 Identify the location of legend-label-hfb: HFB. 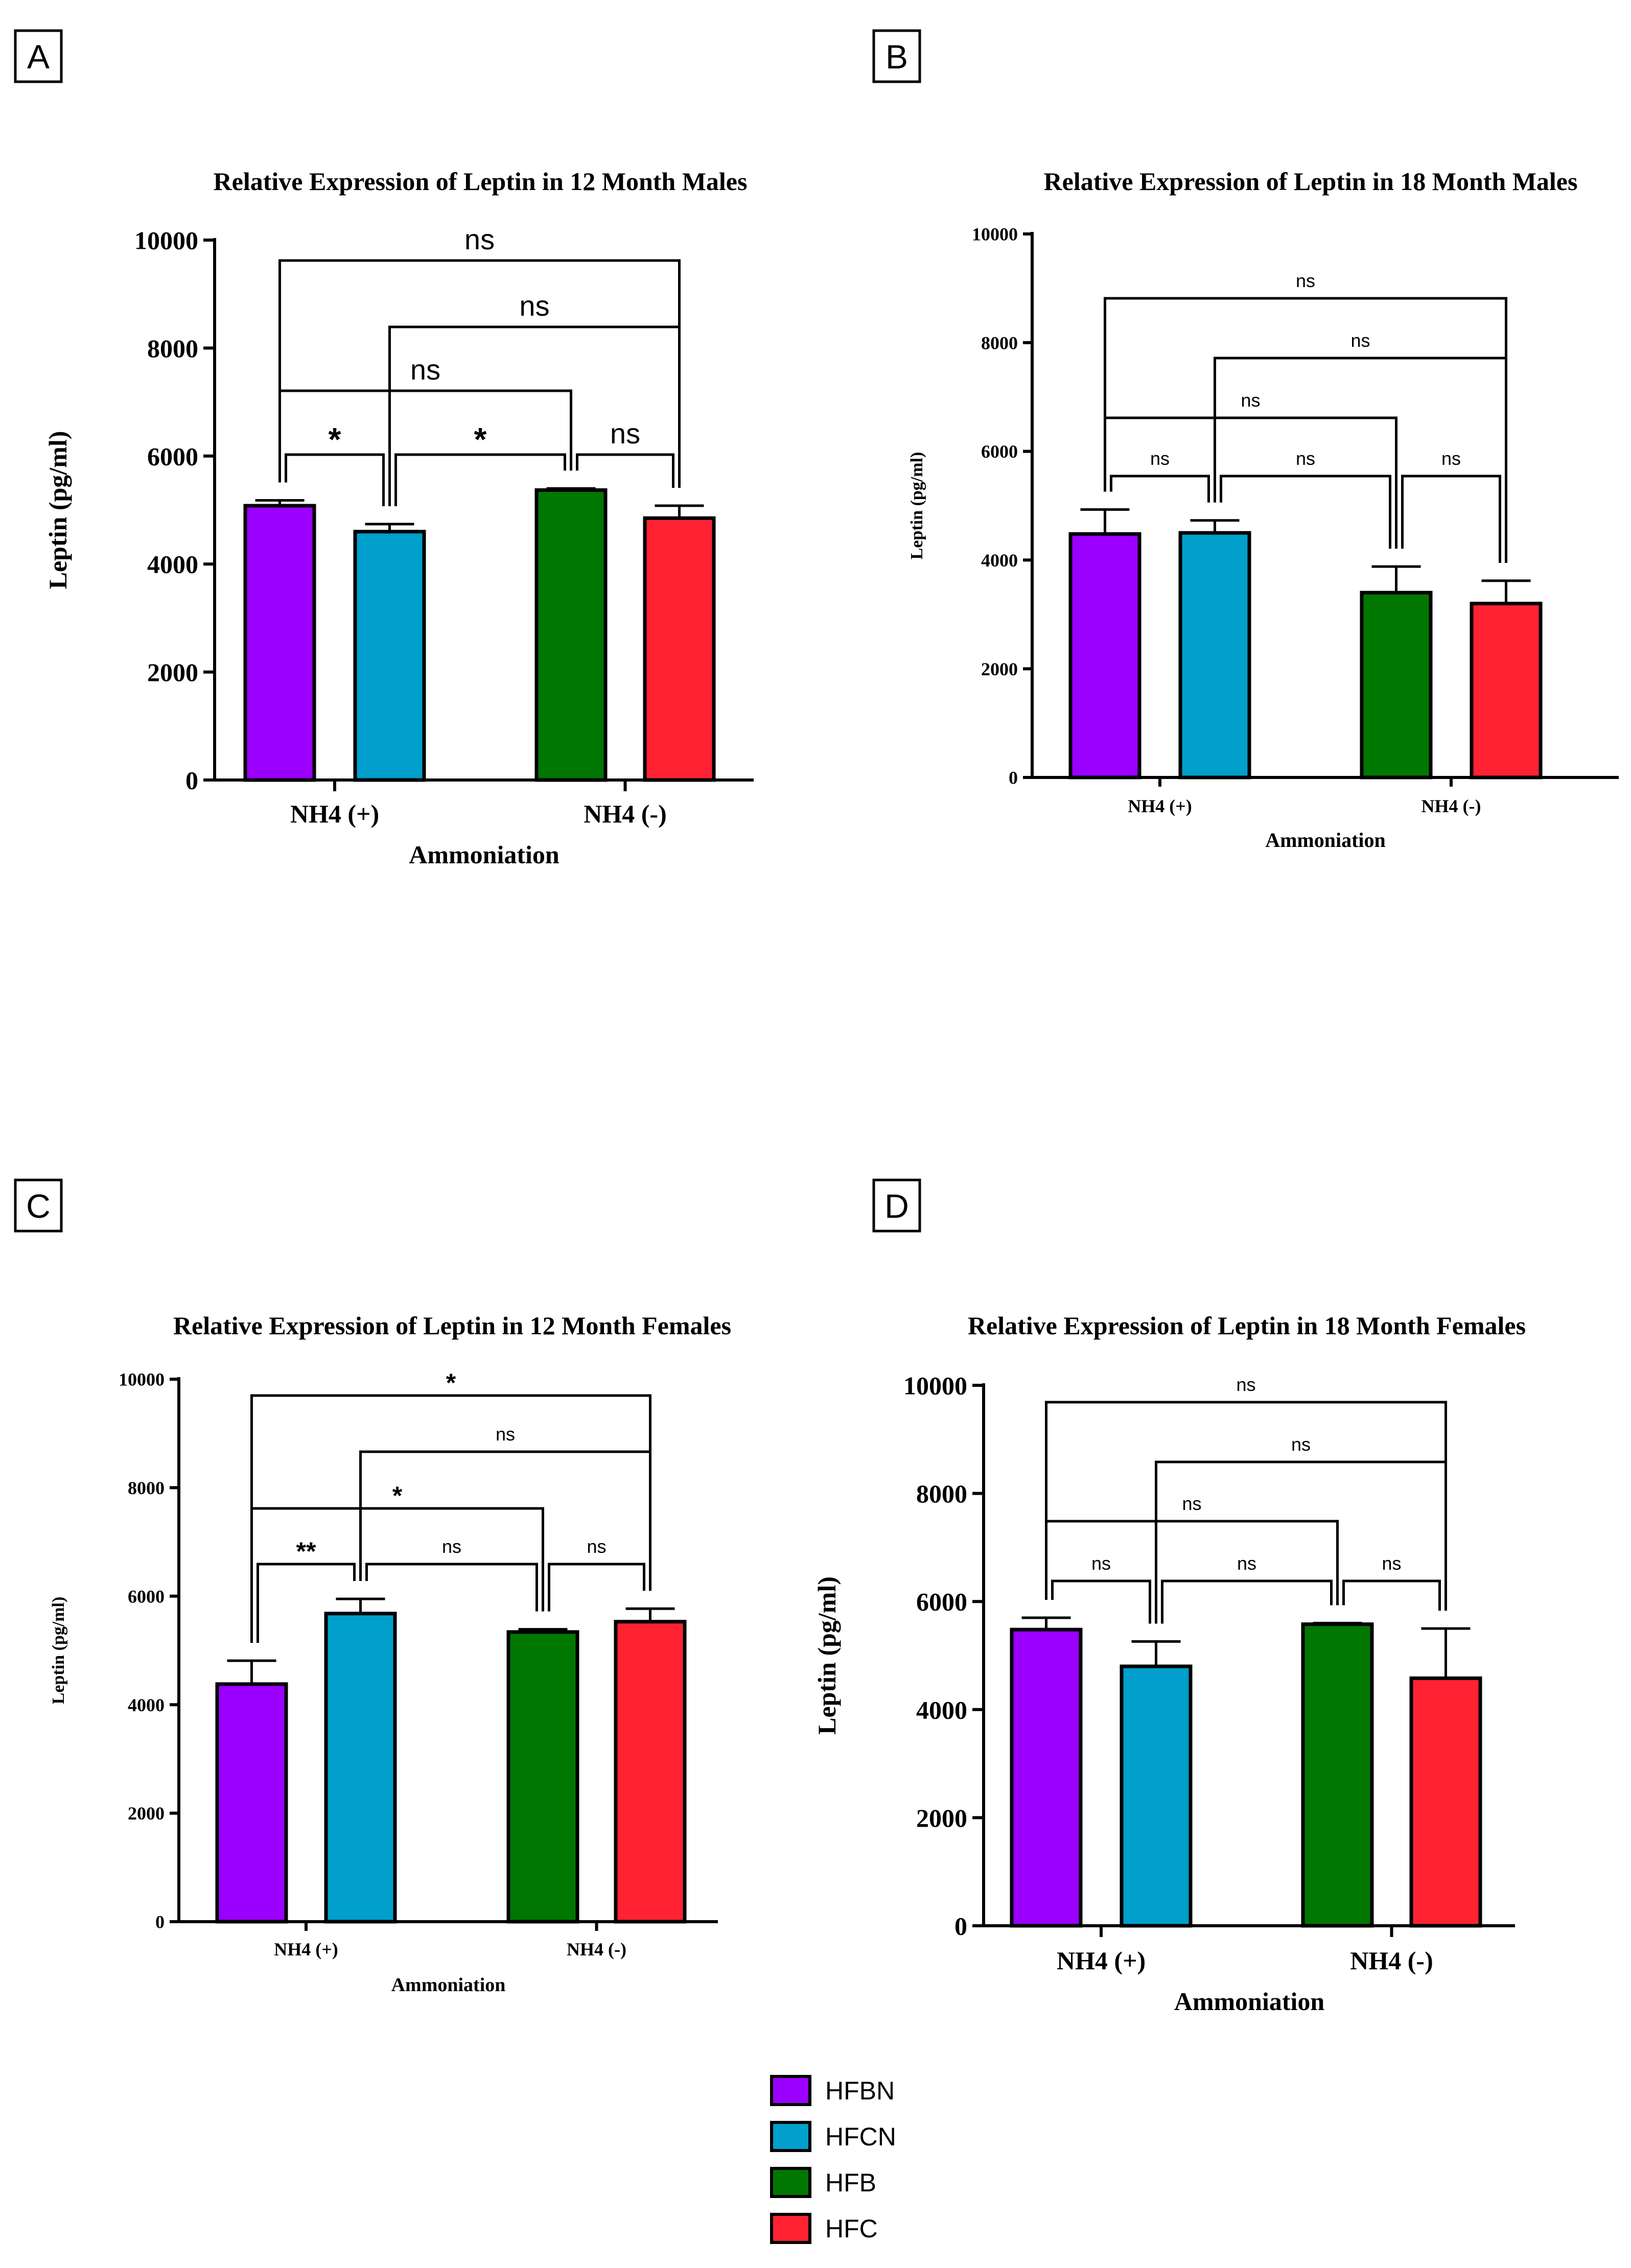
(850, 2182).